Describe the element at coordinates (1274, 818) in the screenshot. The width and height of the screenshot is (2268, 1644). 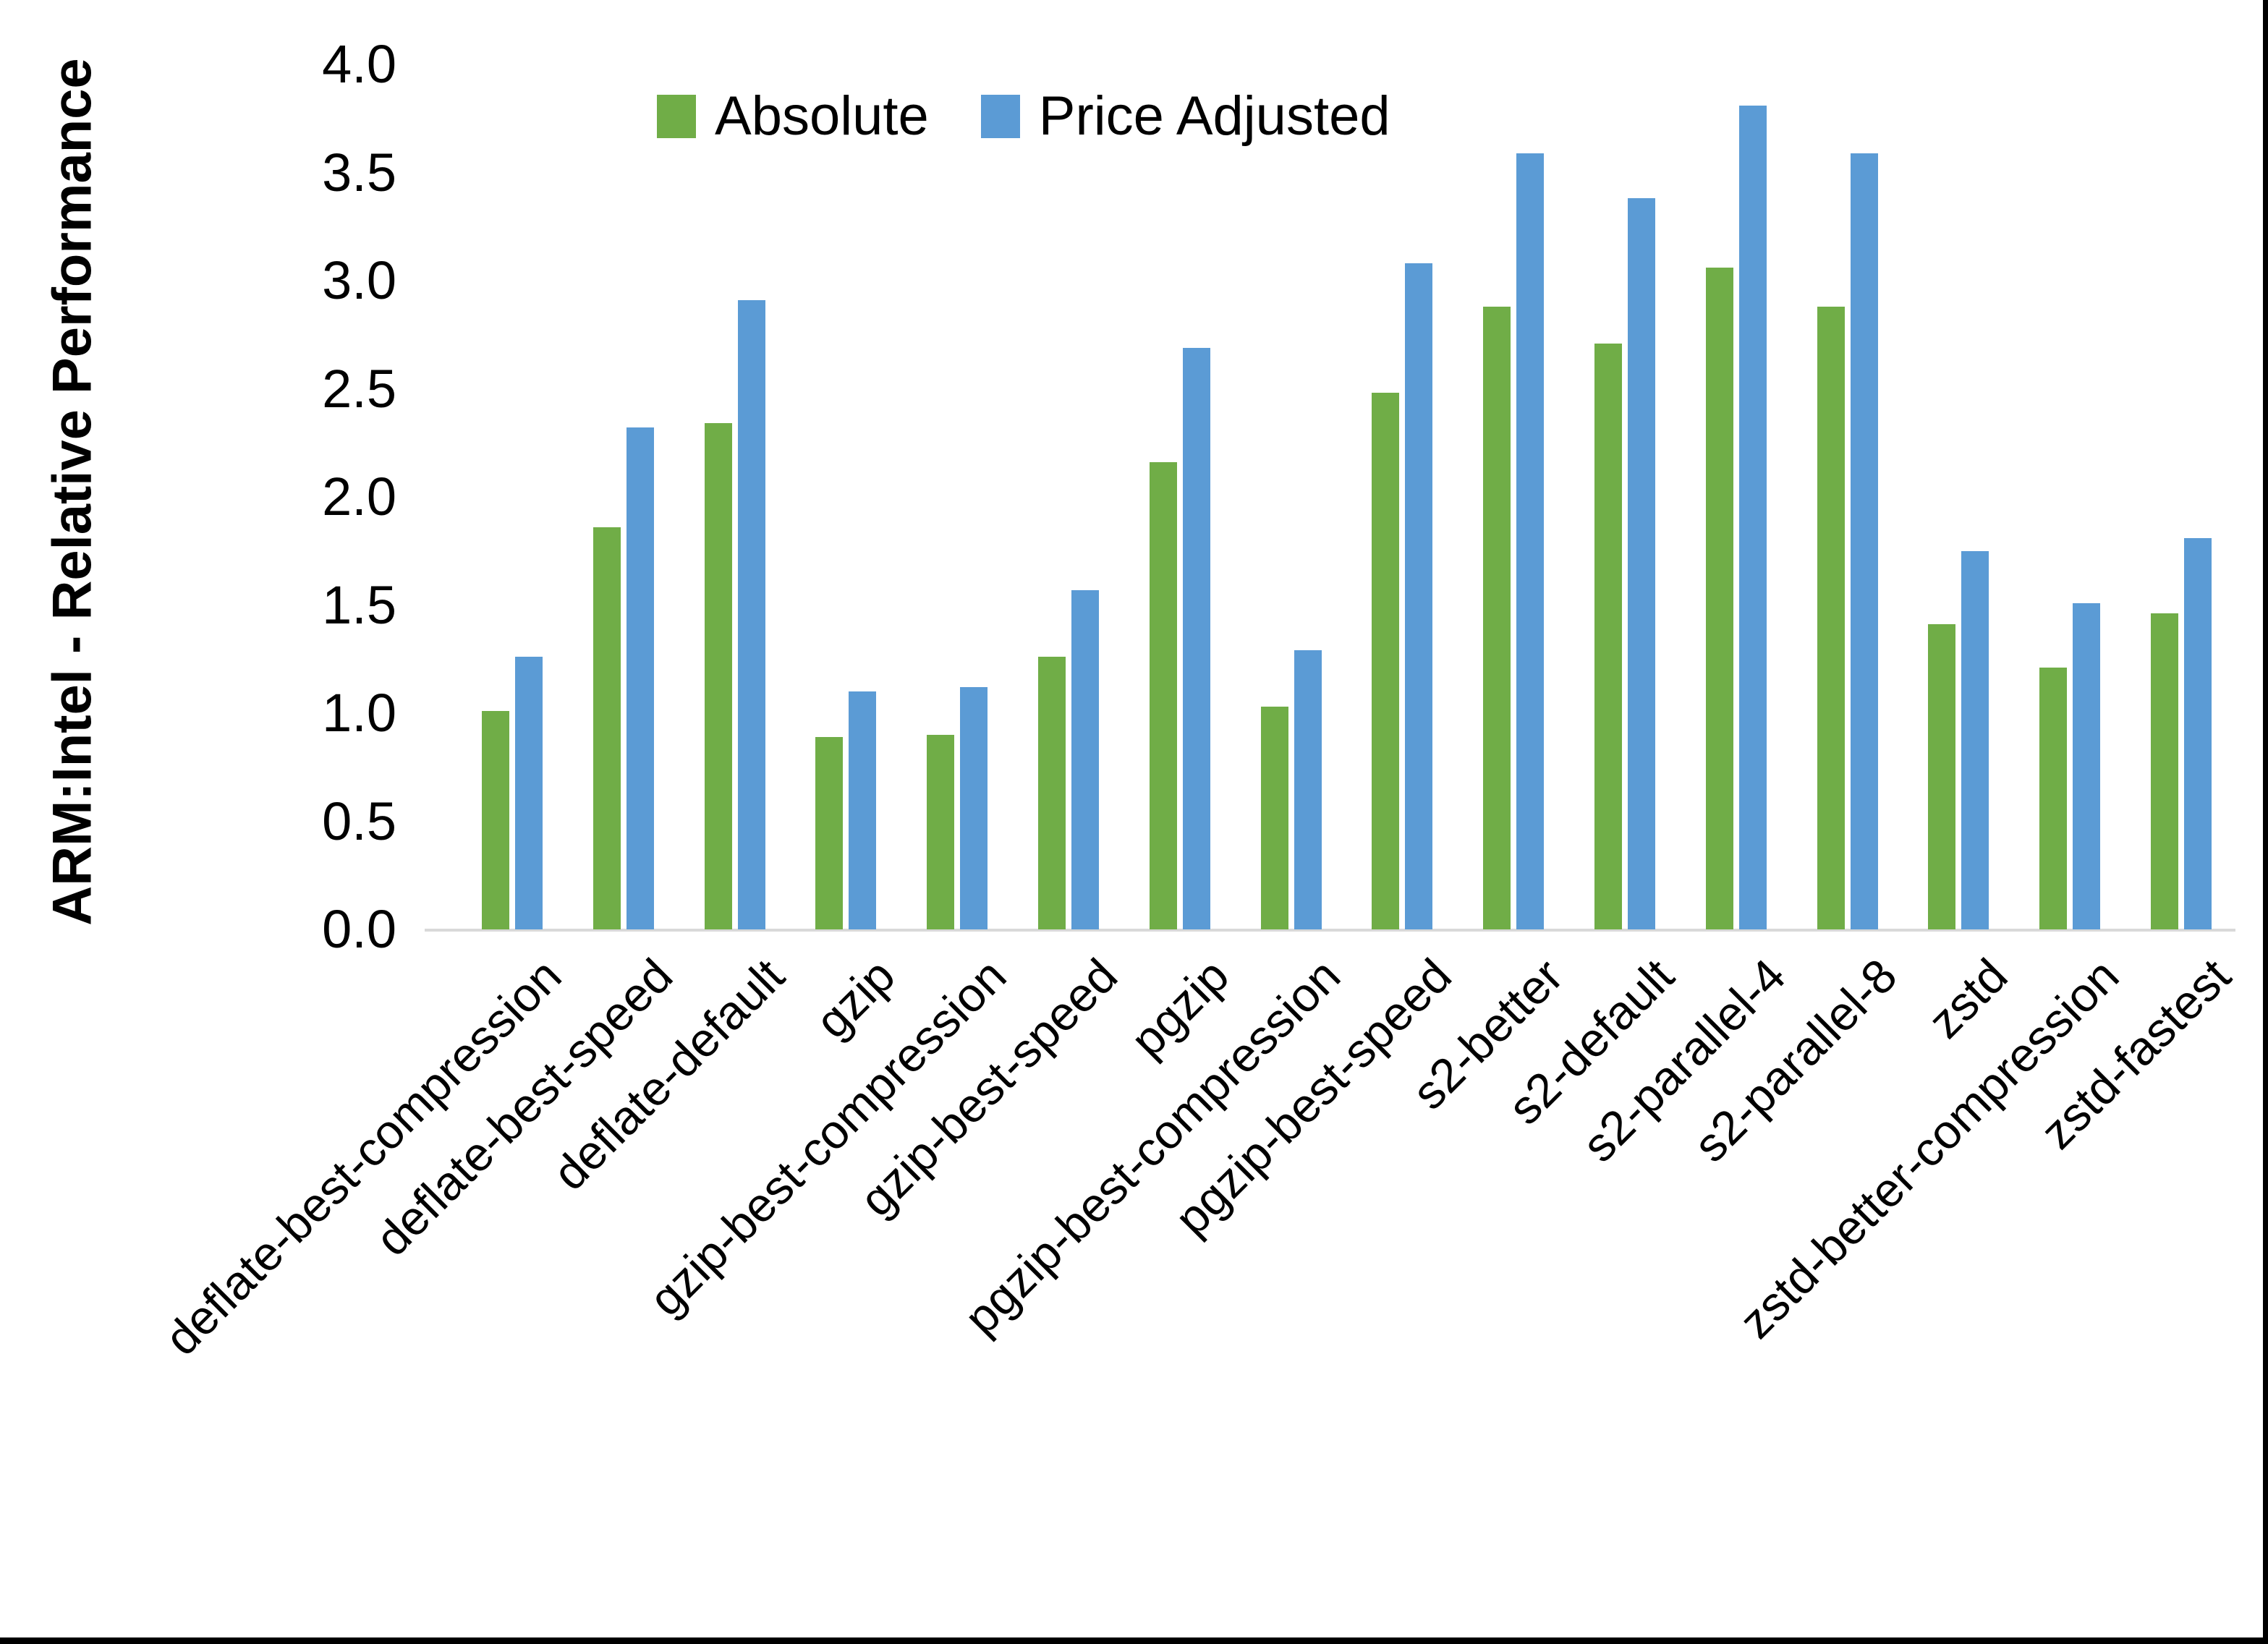
I see `bar-absolute-pgzip-best-compression` at that location.